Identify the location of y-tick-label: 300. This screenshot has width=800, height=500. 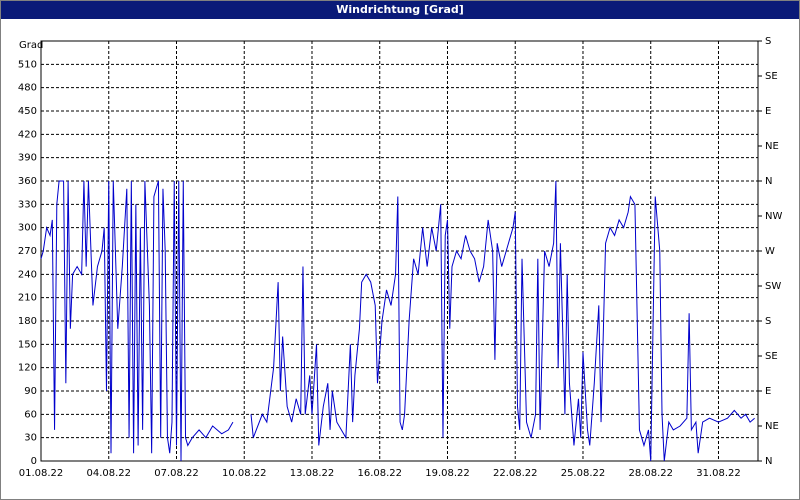
(27, 228).